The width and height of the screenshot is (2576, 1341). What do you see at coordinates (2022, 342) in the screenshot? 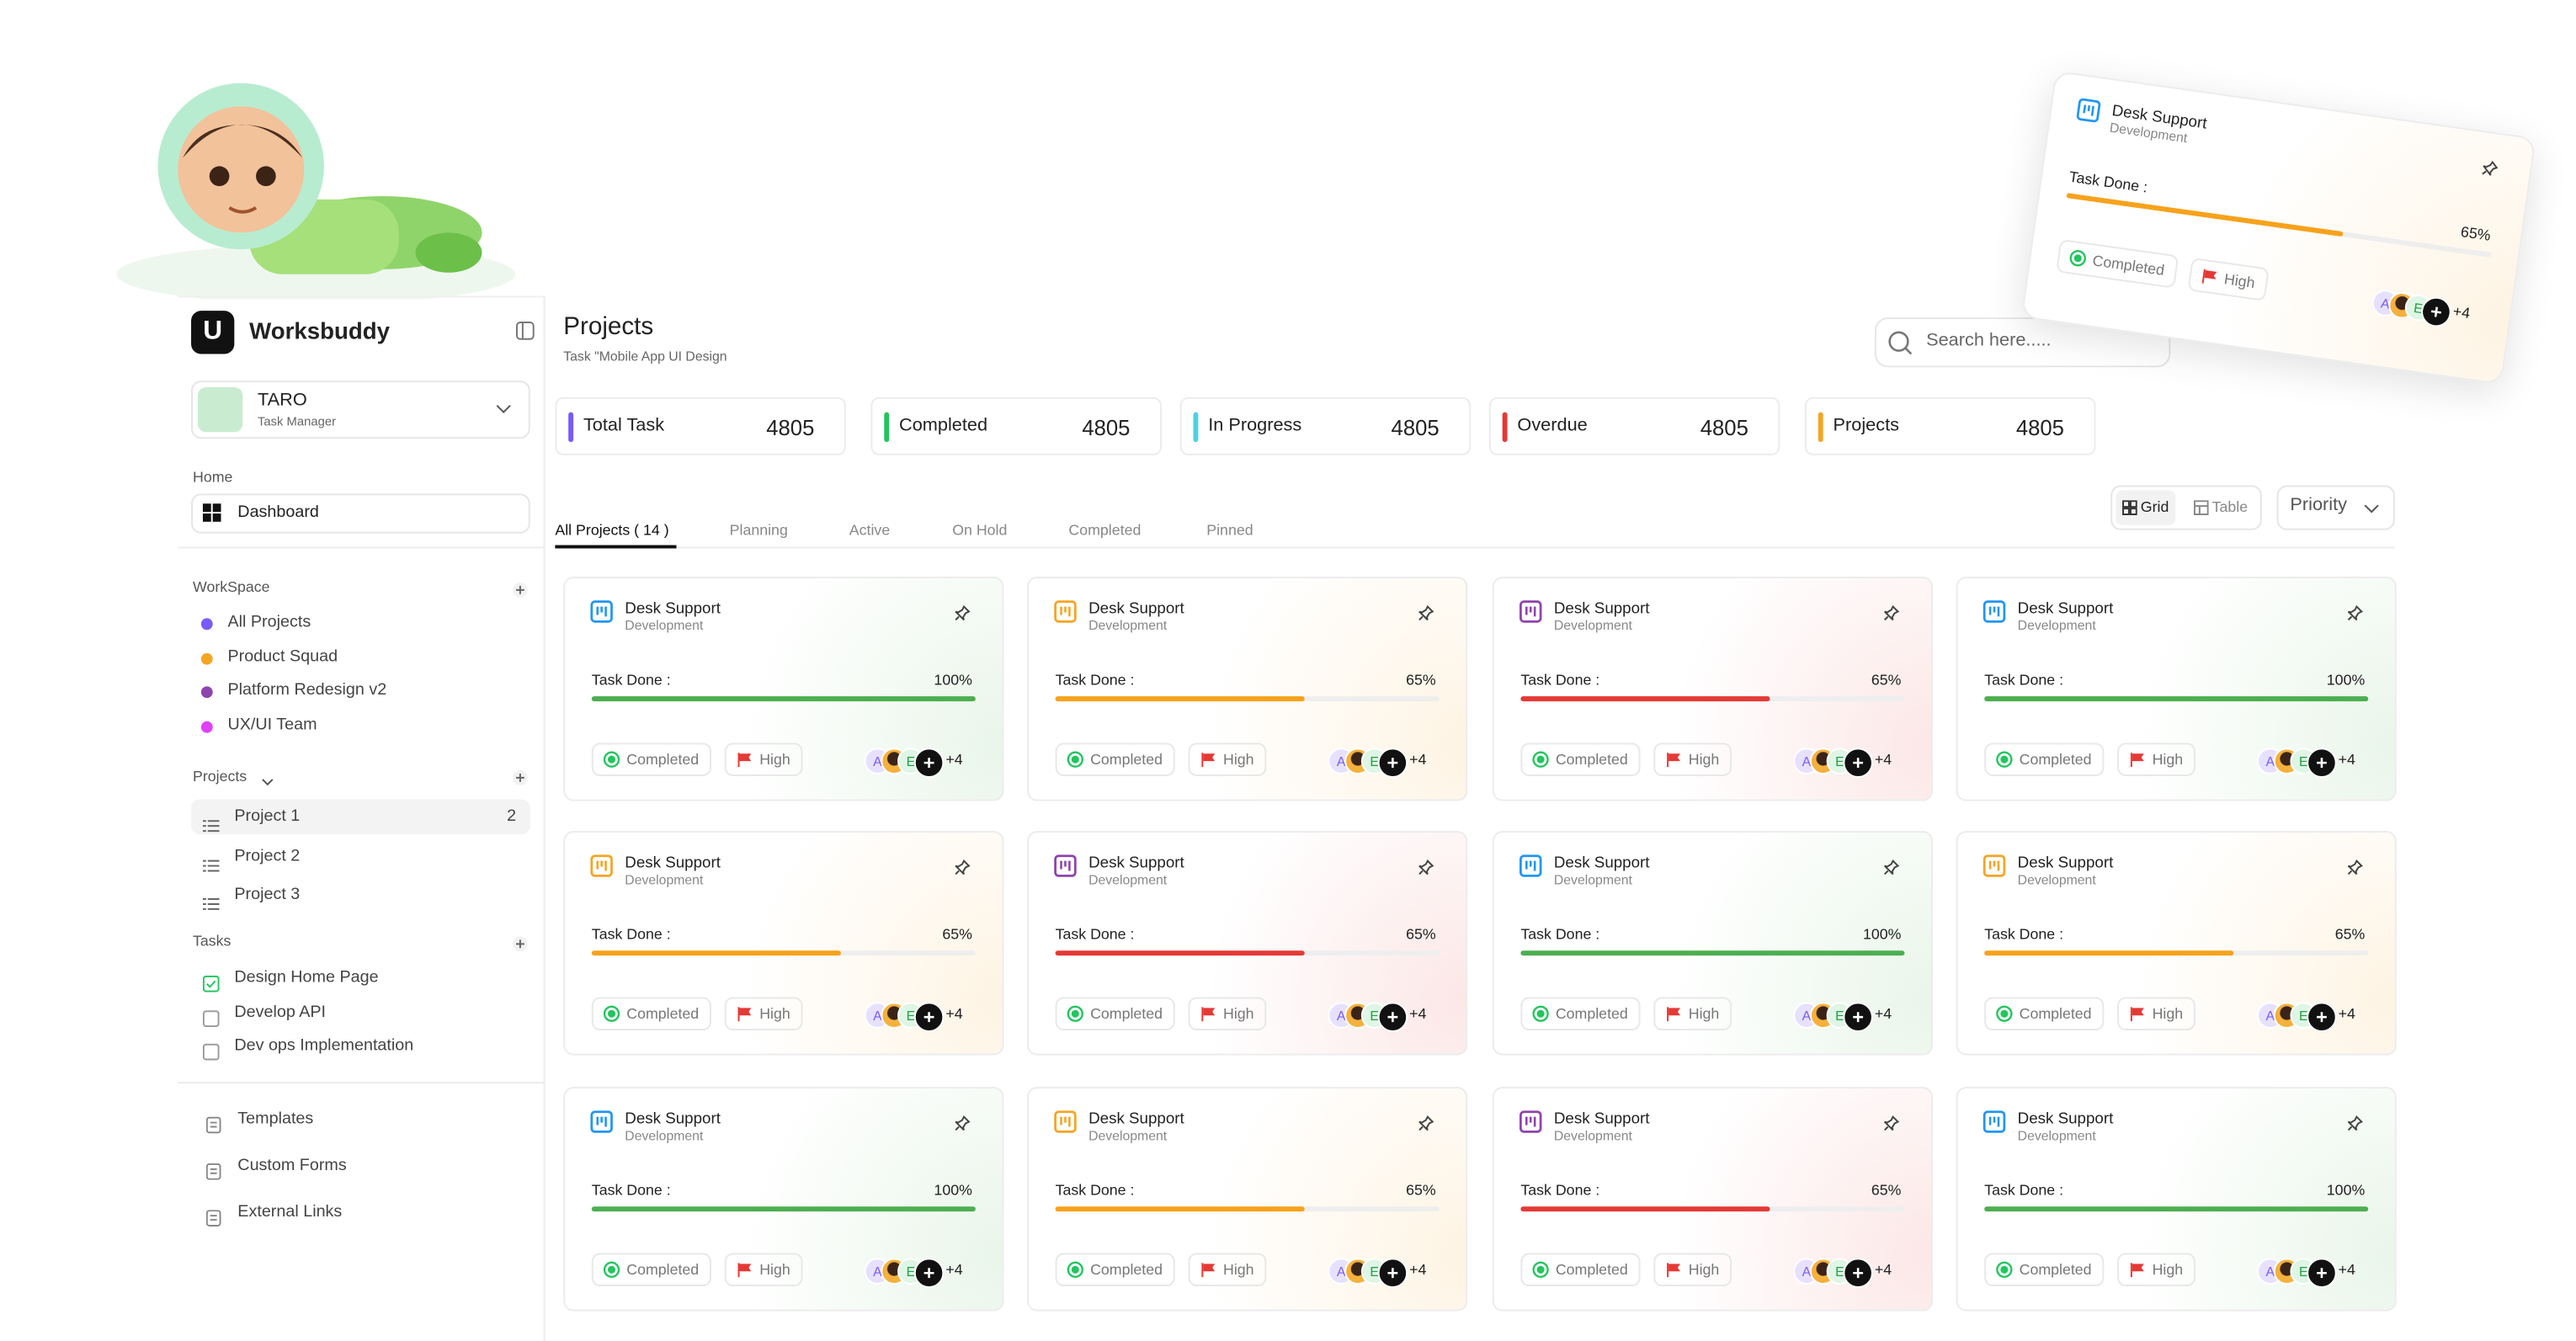
I see `search-box` at bounding box center [2022, 342].